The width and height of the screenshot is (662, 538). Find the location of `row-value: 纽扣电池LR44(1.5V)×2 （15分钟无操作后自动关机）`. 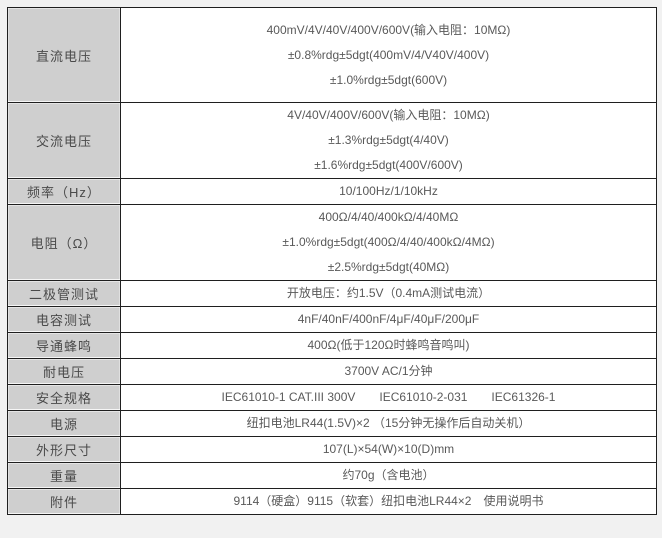

row-value: 纽扣电池LR44(1.5V)×2 （15分钟无操作后自动关机） is located at coordinates (388, 423).